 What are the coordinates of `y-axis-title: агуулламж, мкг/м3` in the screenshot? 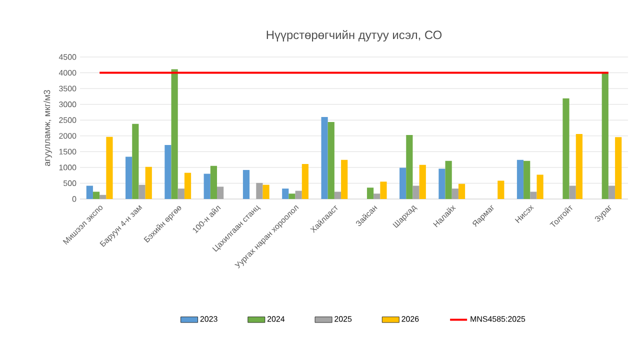 It's located at (48, 128).